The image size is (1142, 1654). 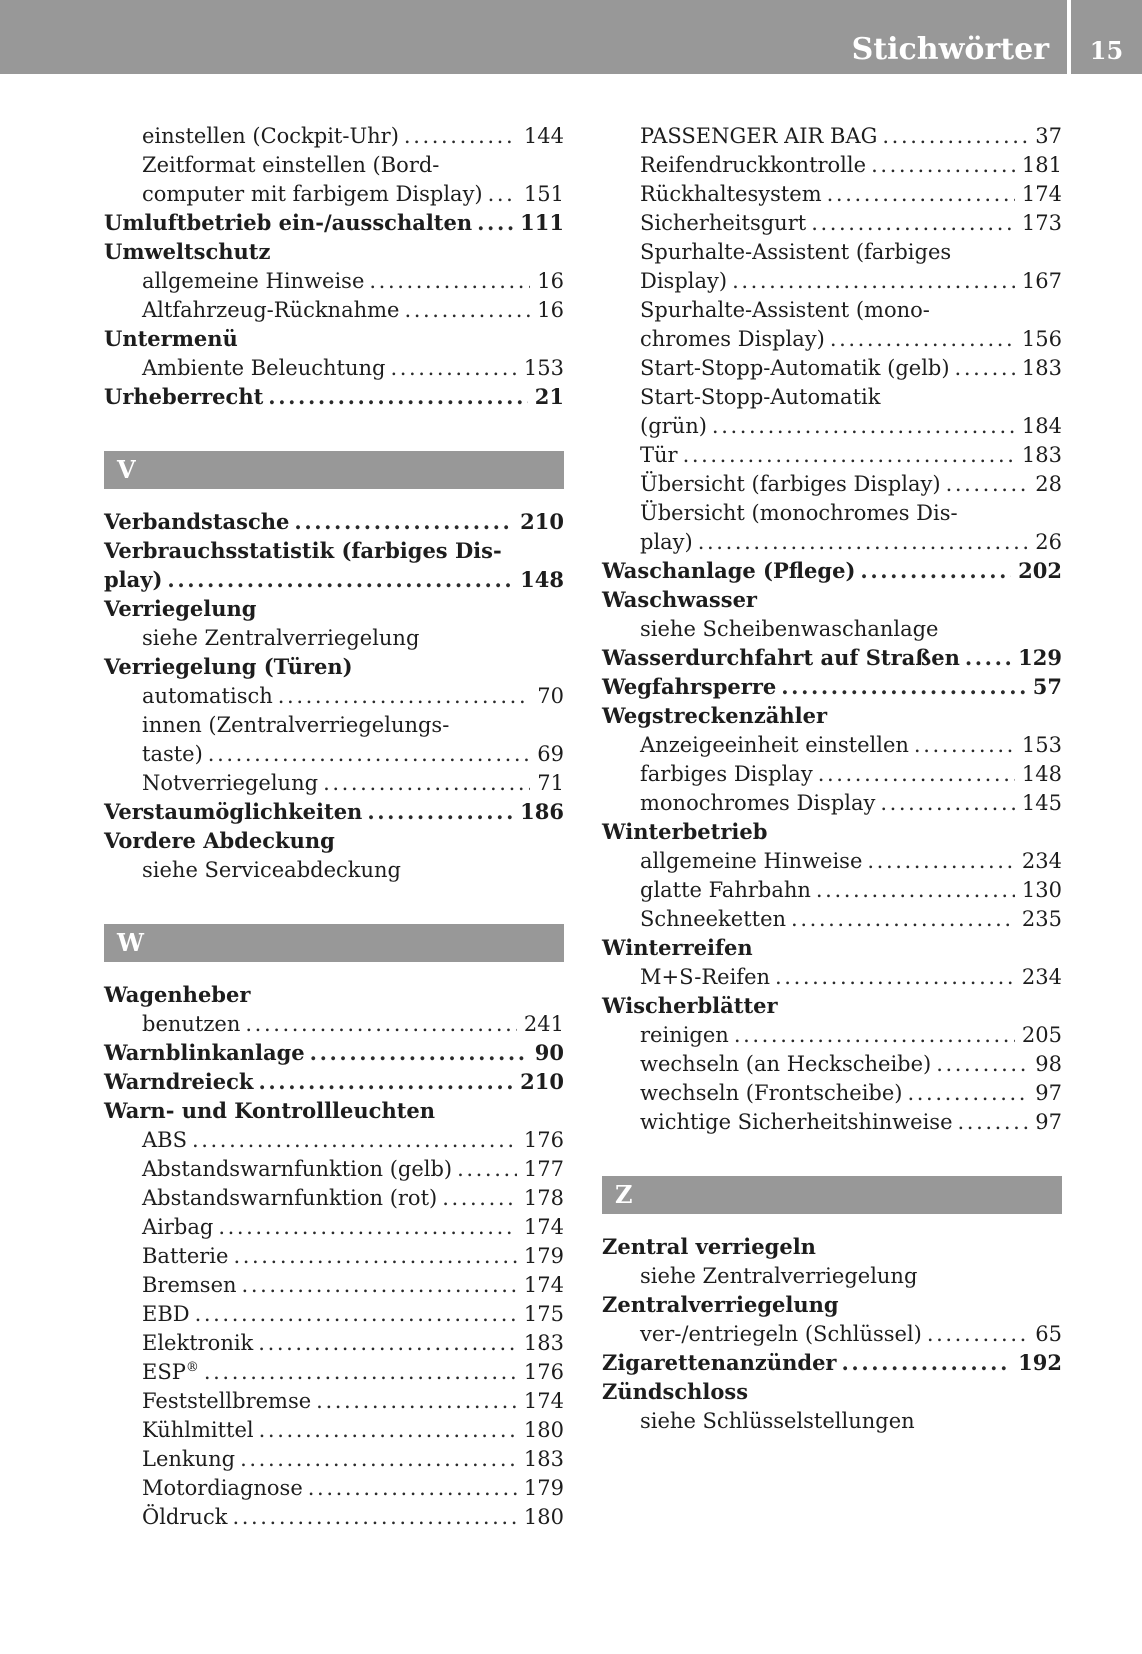 What do you see at coordinates (684, 1035) in the screenshot?
I see `entry-label-text: reinigen` at bounding box center [684, 1035].